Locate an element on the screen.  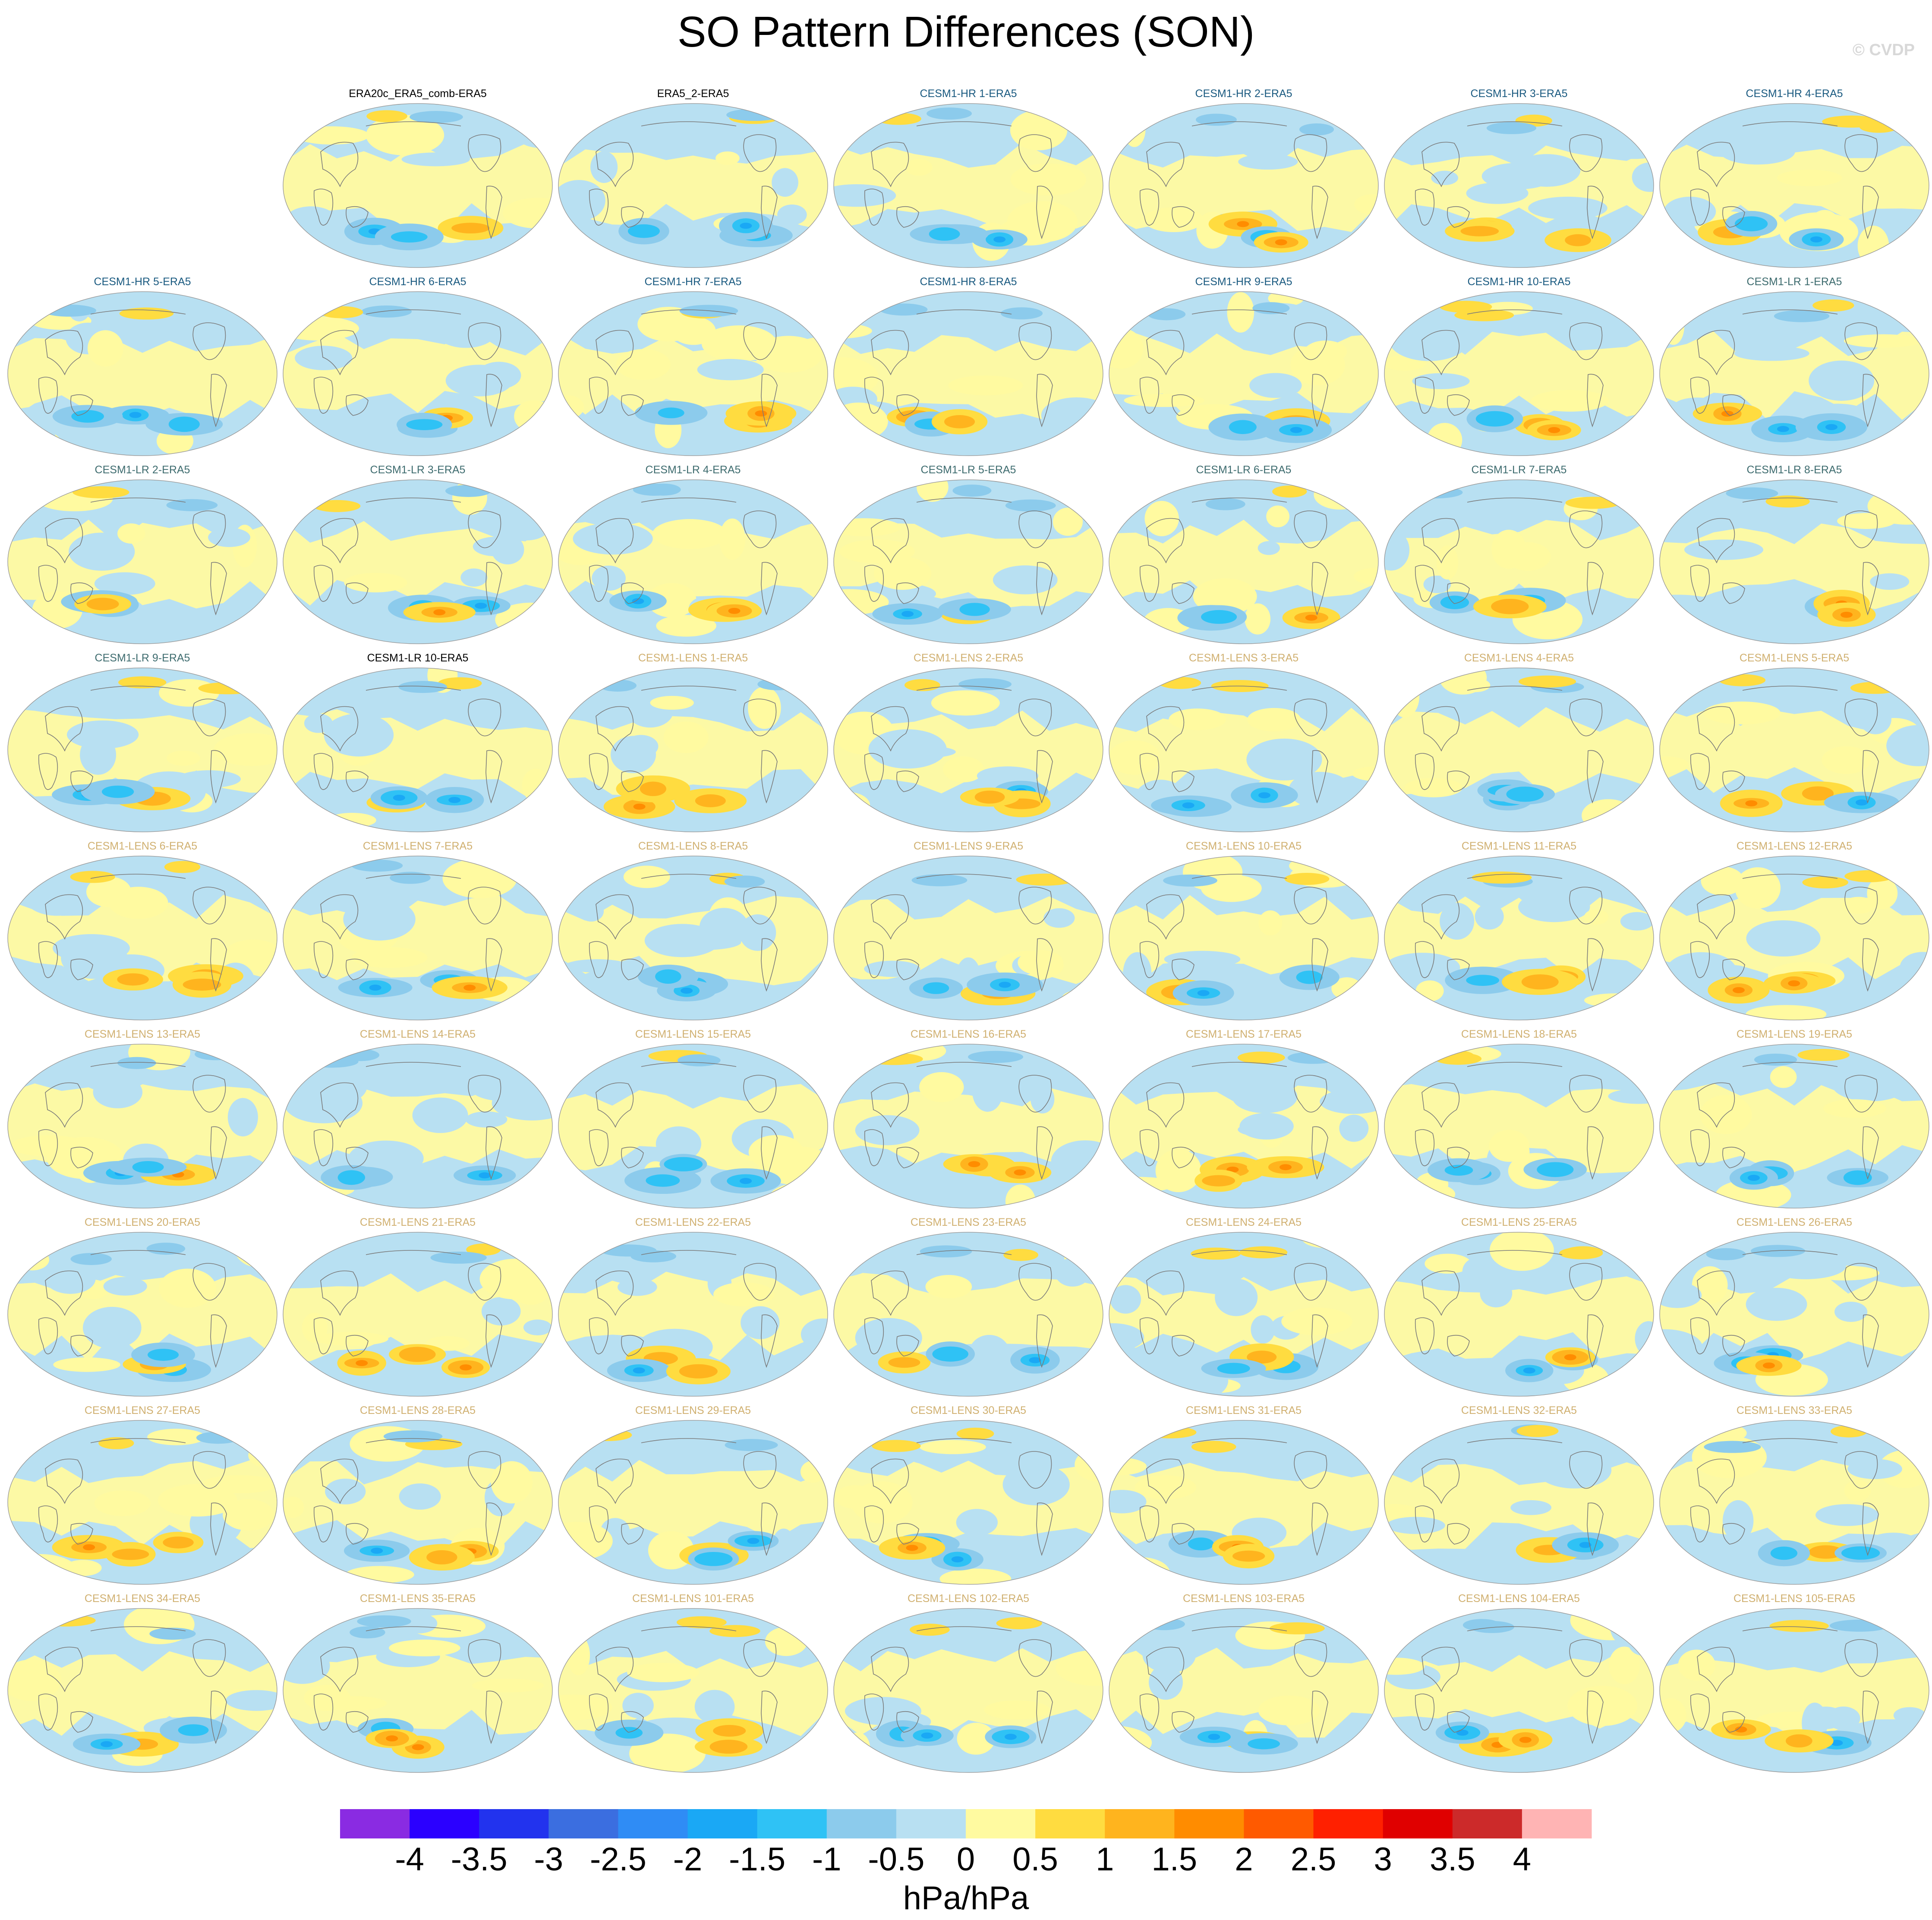
map-panel: CESM1-LENS 35-ERA5 is located at coordinates (418, 1684).